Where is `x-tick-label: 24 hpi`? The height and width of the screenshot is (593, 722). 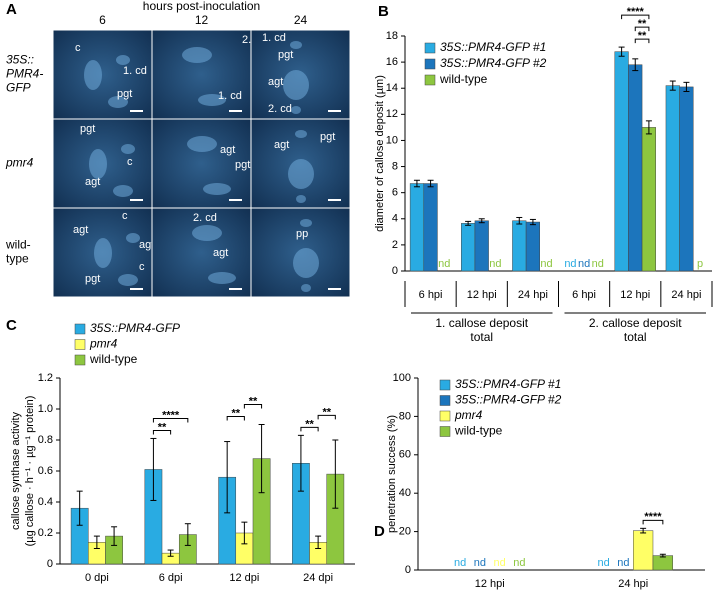 x-tick-label: 24 hpi is located at coordinates (686, 295).